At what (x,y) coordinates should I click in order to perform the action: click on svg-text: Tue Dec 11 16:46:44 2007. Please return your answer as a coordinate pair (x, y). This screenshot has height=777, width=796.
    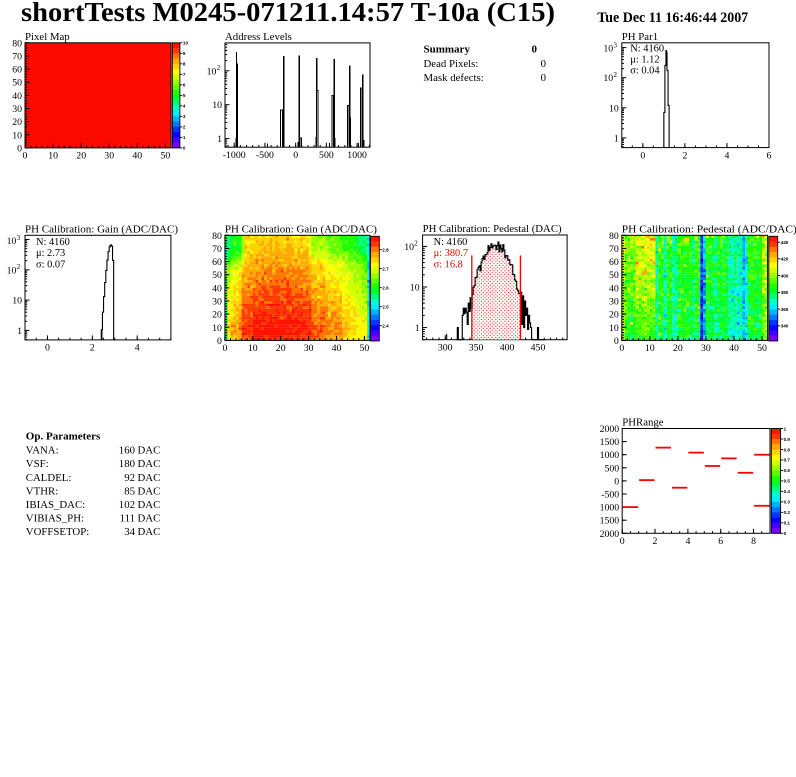
    Looking at the image, I should click on (672, 18).